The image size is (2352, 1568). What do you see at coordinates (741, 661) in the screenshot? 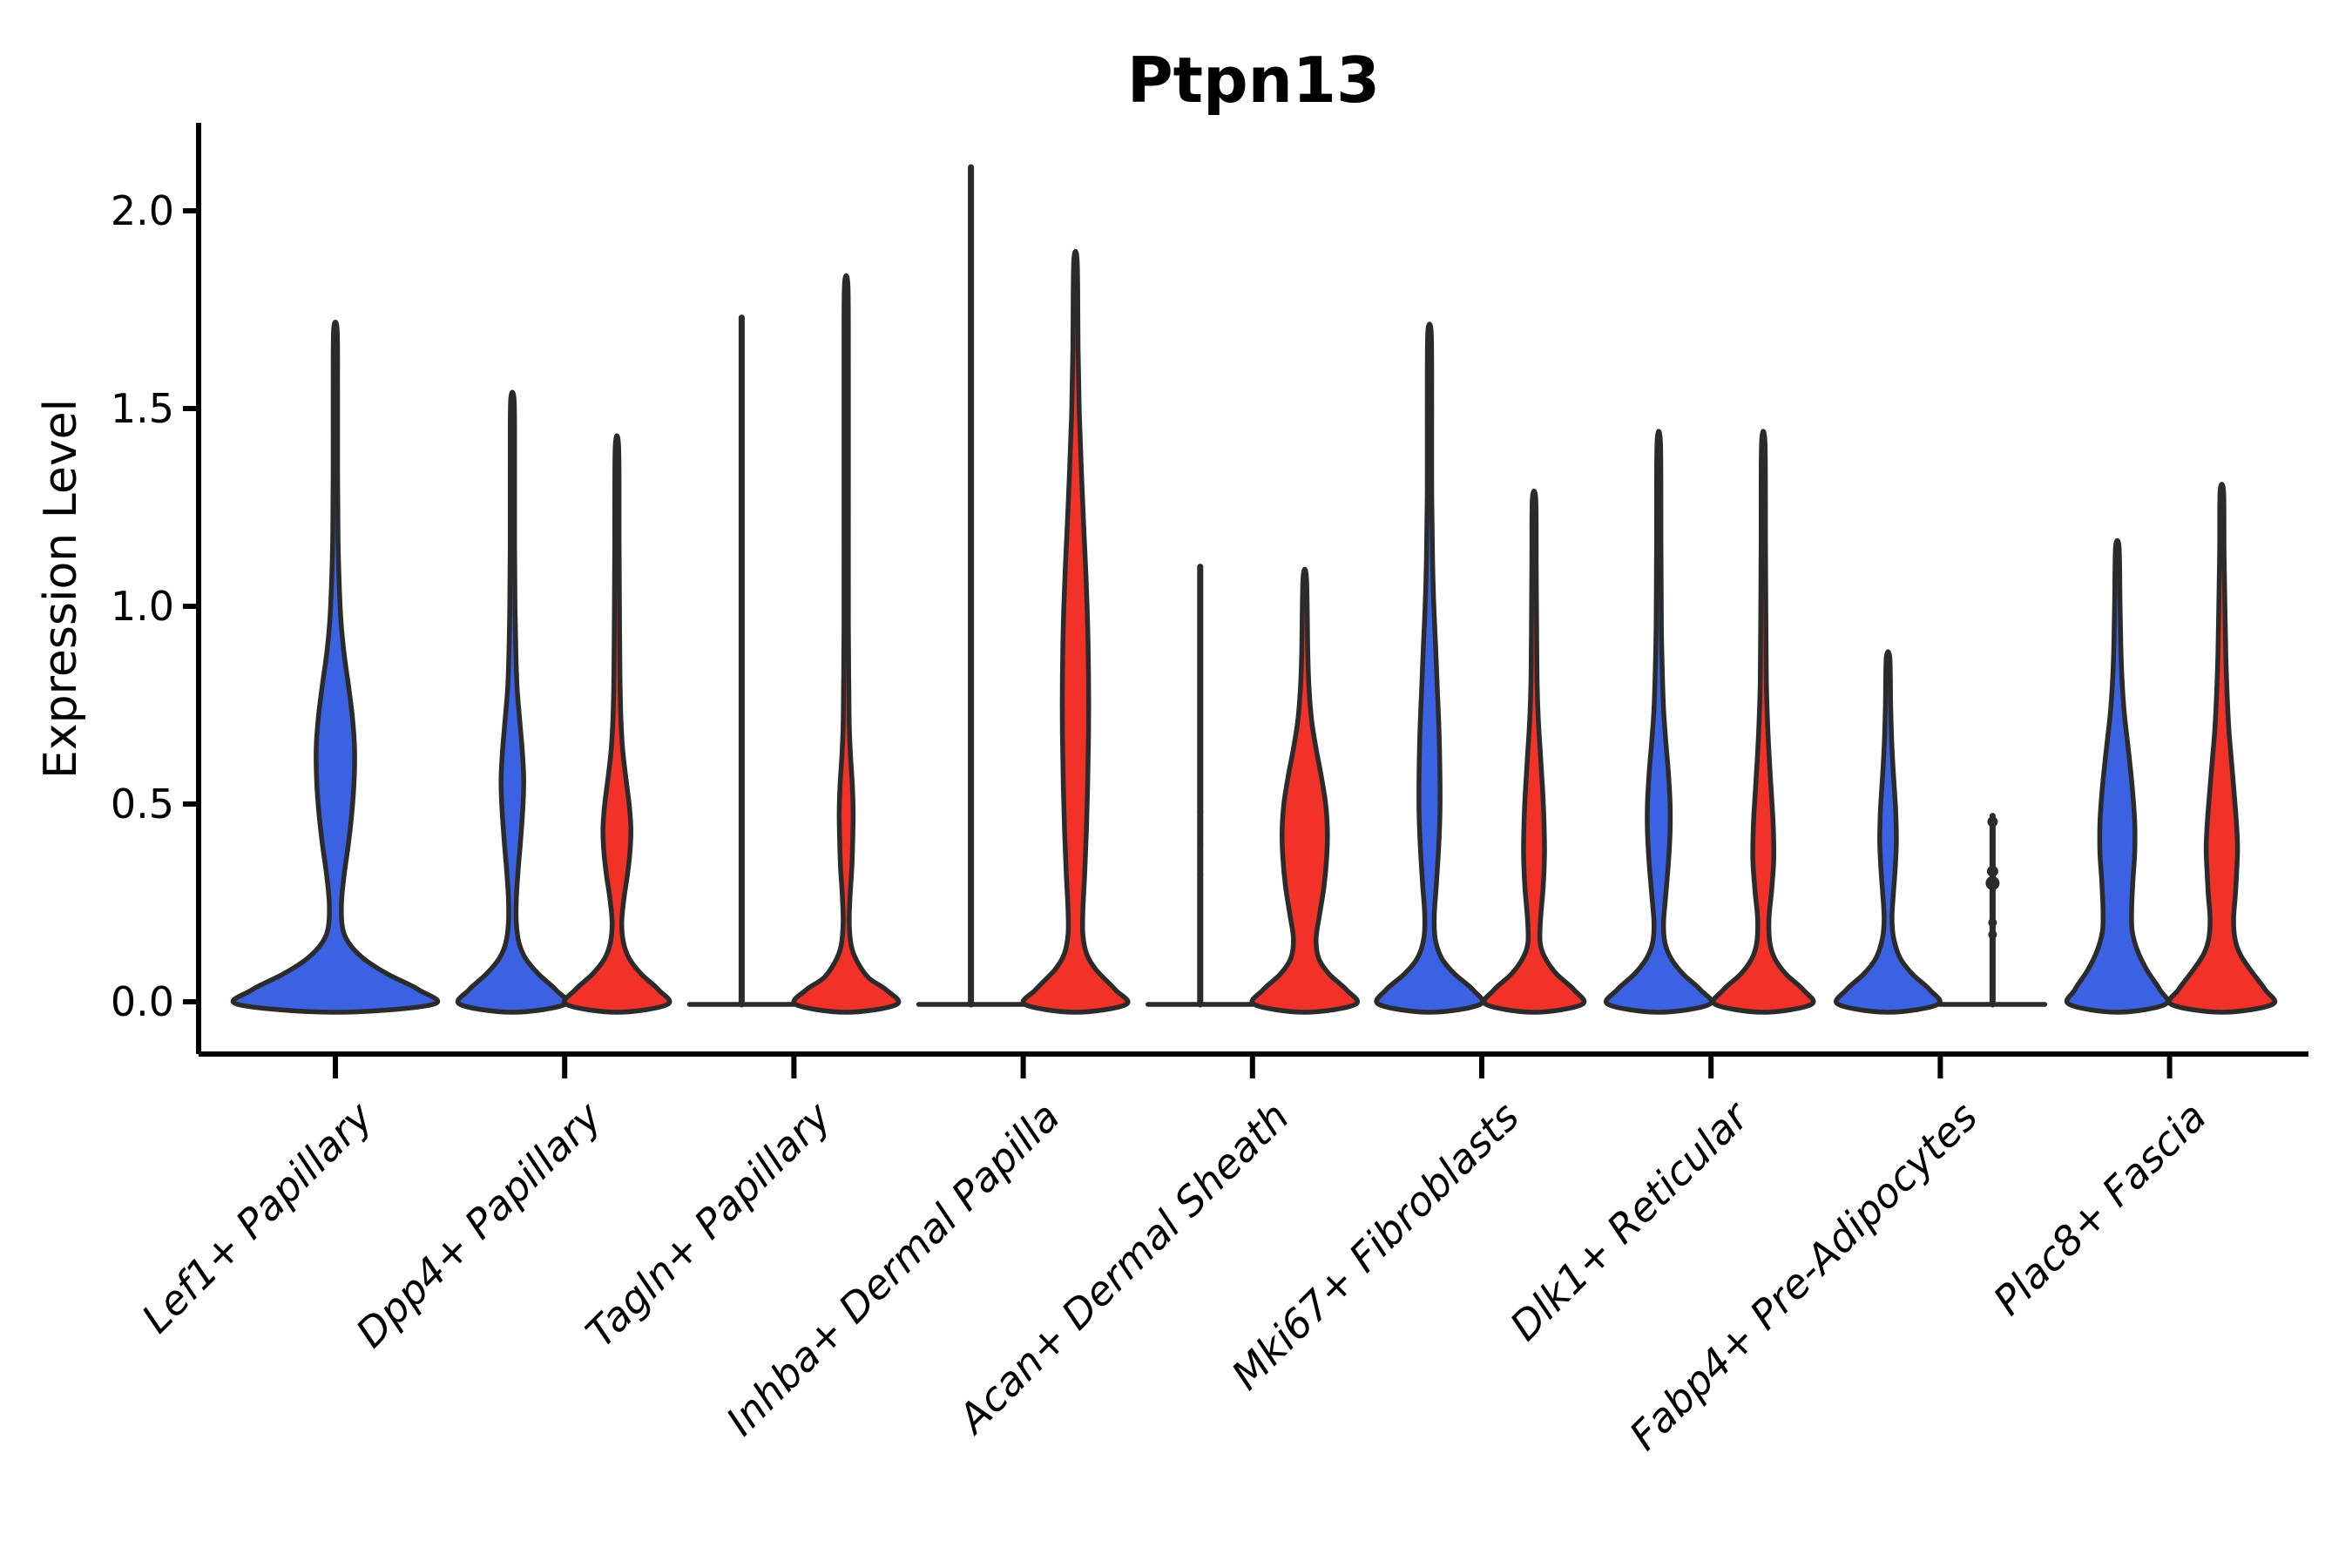
I see `violin-tagln-papillary-blue` at bounding box center [741, 661].